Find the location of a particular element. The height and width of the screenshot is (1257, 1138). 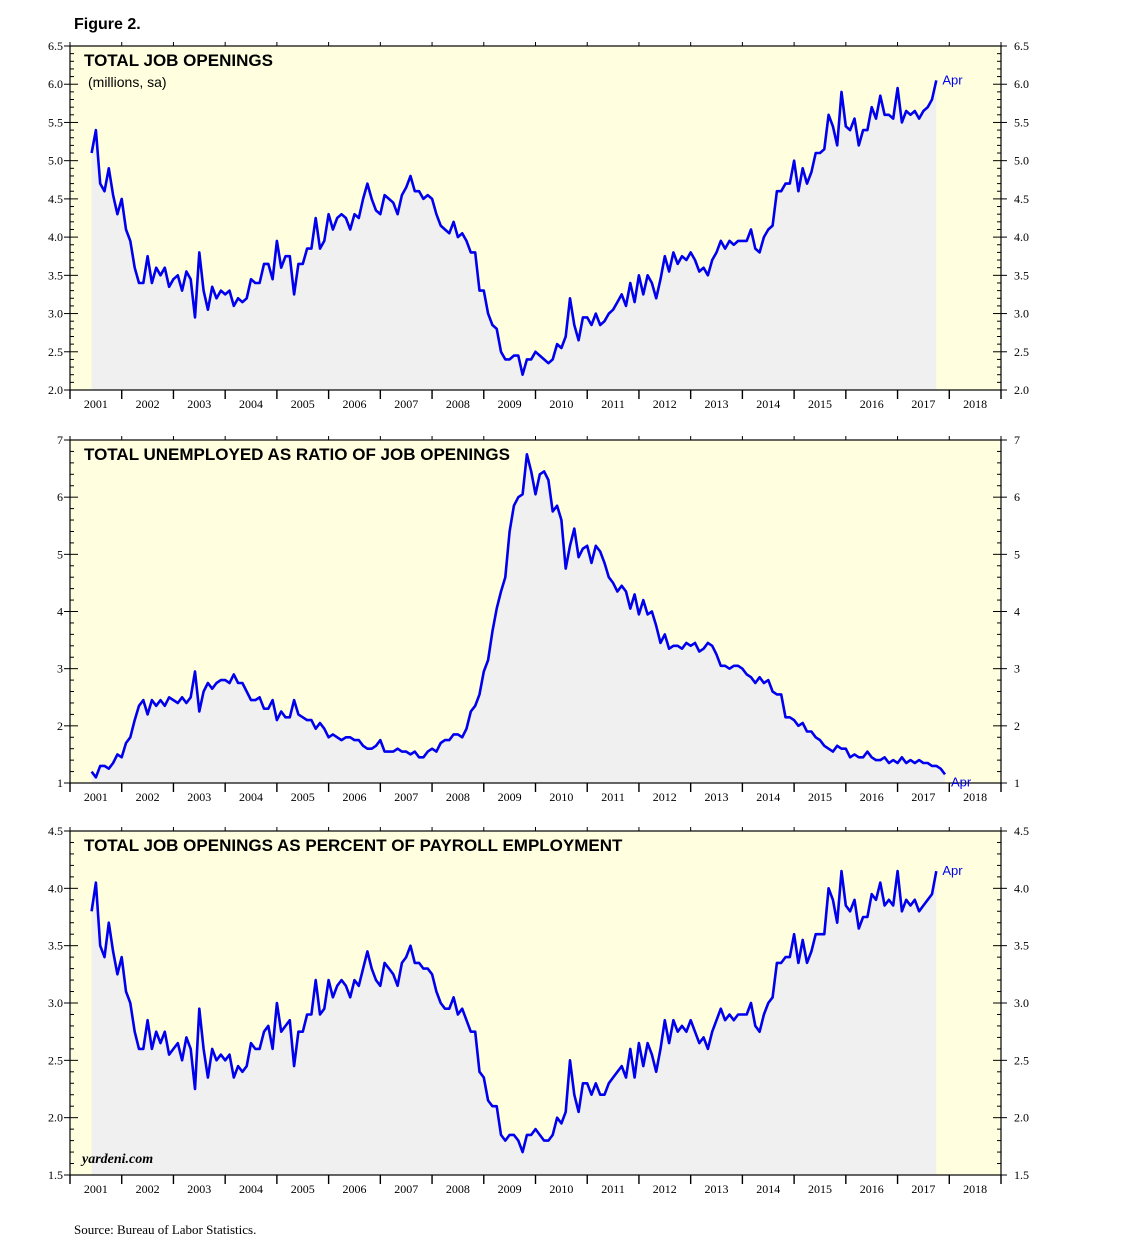

y-tick-label-left: 5.5 is located at coordinates (55, 122).